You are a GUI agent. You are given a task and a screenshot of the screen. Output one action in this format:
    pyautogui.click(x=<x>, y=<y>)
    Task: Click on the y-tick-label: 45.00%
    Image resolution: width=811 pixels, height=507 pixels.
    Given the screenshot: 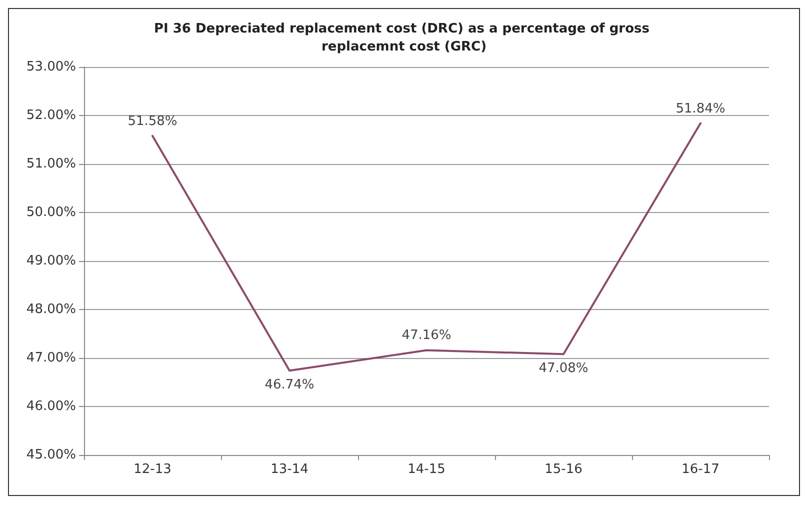 What is the action you would take?
    pyautogui.click(x=51, y=455)
    